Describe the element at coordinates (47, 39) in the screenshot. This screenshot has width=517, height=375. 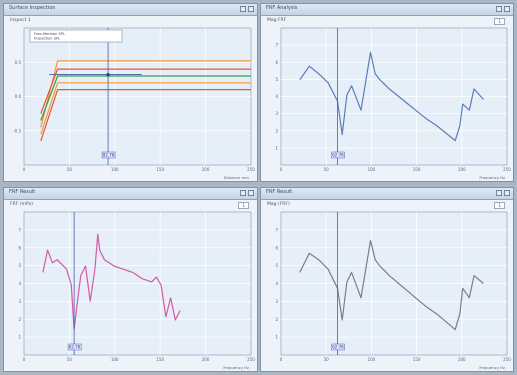
I see `legend-entry: Inspection SPL` at that location.